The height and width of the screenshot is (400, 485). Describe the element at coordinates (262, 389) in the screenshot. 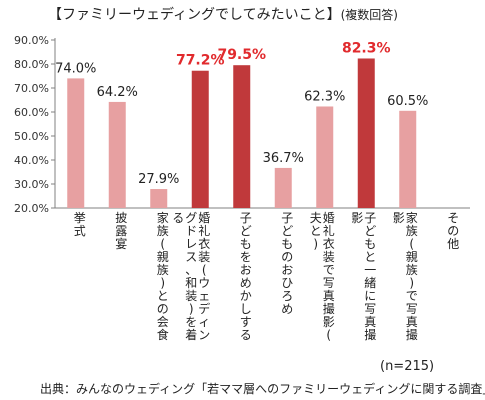

I see `source-note: 出典：みんなのウェディング「若ママ層へのファミリーウェディングに関する調査」` at that location.